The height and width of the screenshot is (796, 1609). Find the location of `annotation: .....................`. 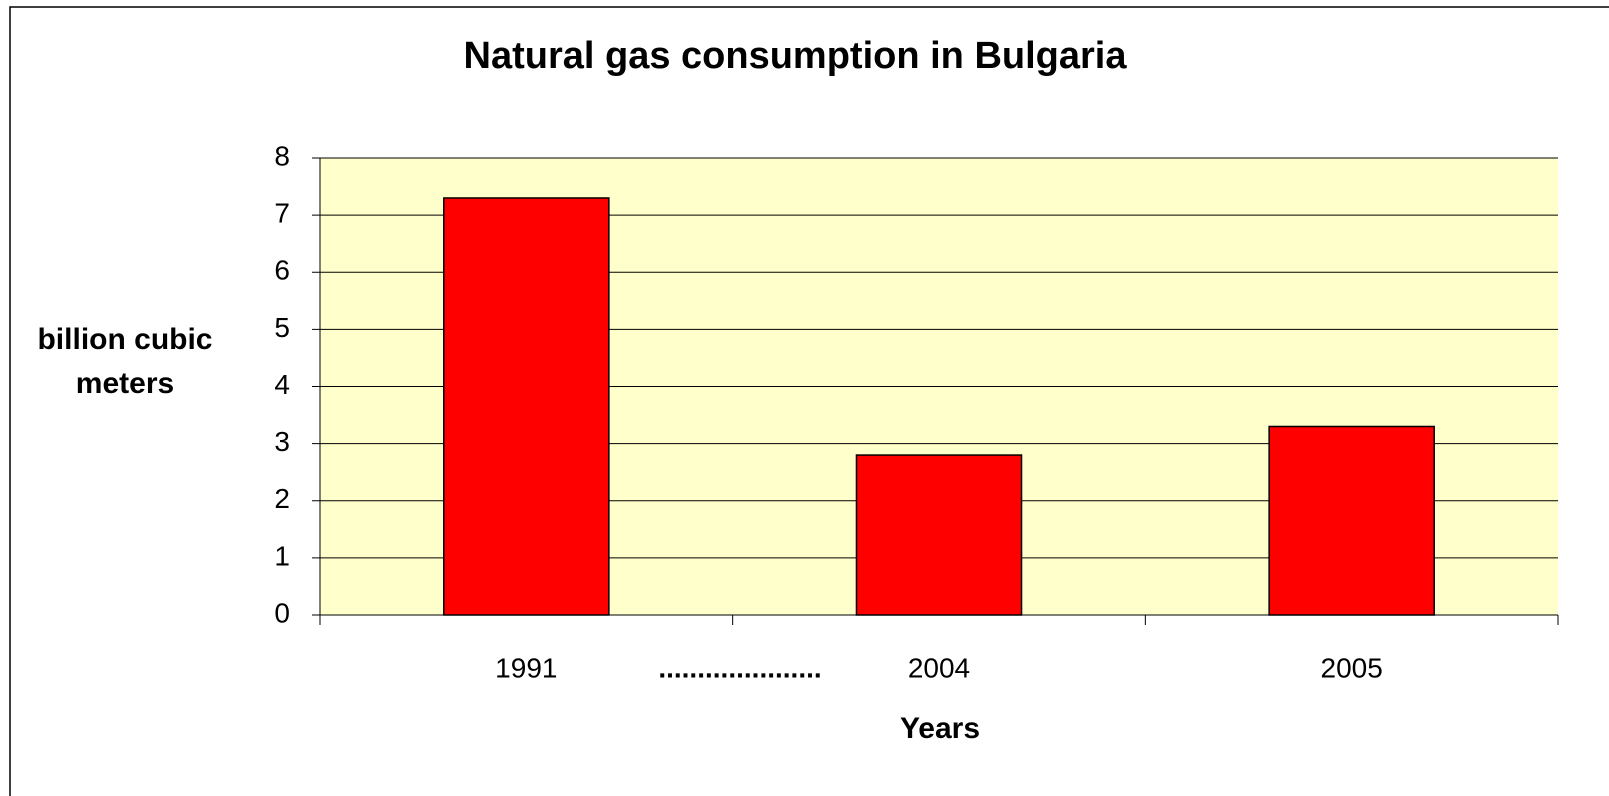

annotation: ..................... is located at coordinates (739, 667).